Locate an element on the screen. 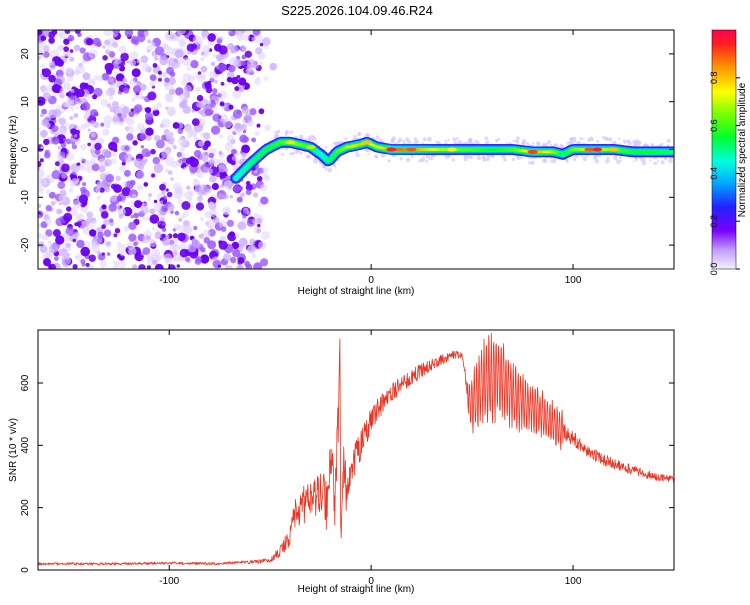  colorbar-tick-label: 0.8 is located at coordinates (714, 78).